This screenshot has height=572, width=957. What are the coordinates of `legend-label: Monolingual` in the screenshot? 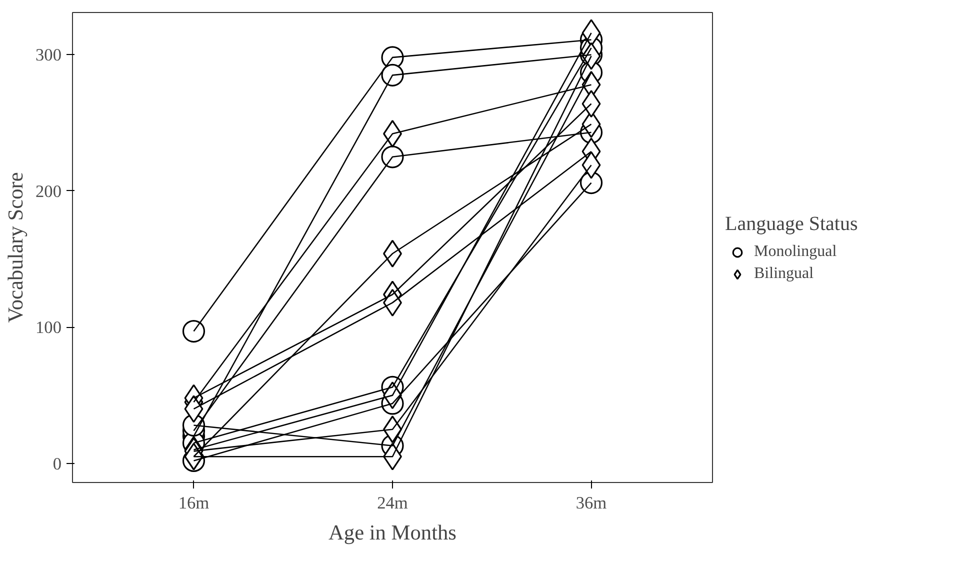 It's located at (795, 251).